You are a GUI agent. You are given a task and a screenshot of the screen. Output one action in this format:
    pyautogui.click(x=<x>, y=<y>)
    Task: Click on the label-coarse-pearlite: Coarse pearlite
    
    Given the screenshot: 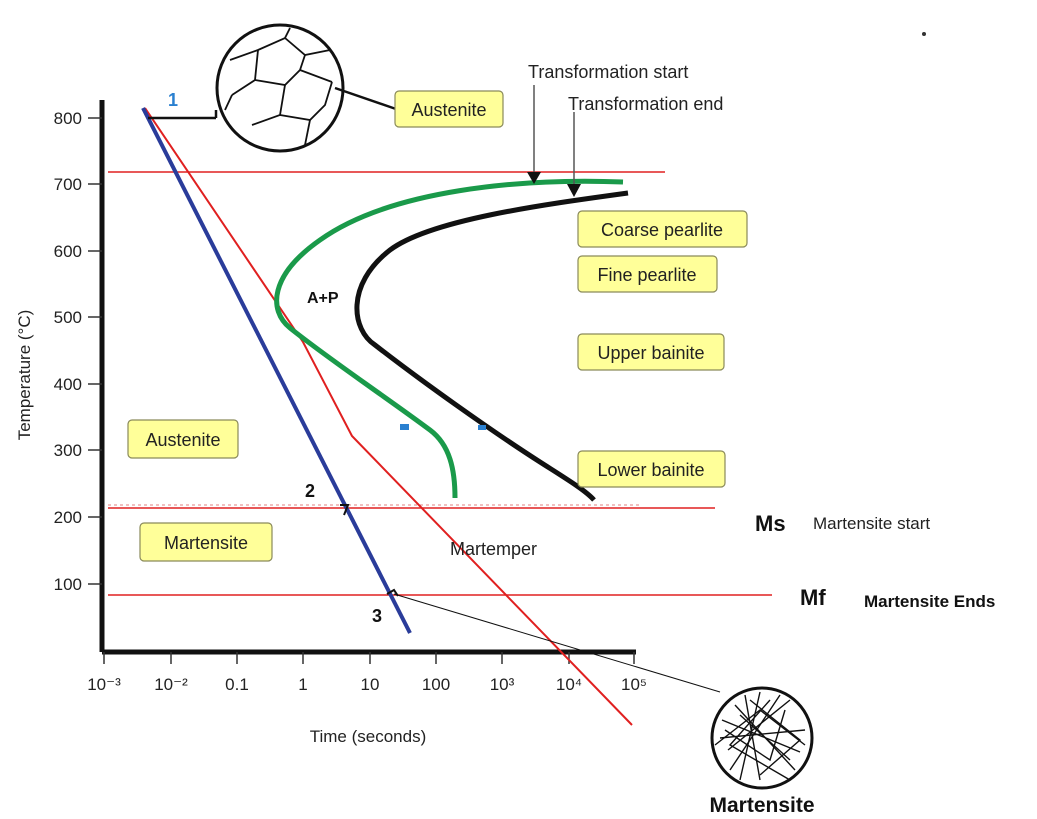 What is the action you would take?
    pyautogui.click(x=662, y=229)
    